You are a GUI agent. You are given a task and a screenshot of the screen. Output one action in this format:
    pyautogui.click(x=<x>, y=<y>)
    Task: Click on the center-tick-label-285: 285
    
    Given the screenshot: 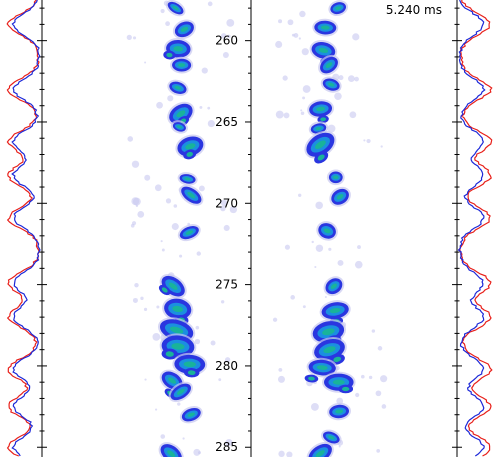 What is the action you would take?
    pyautogui.click(x=226, y=447)
    